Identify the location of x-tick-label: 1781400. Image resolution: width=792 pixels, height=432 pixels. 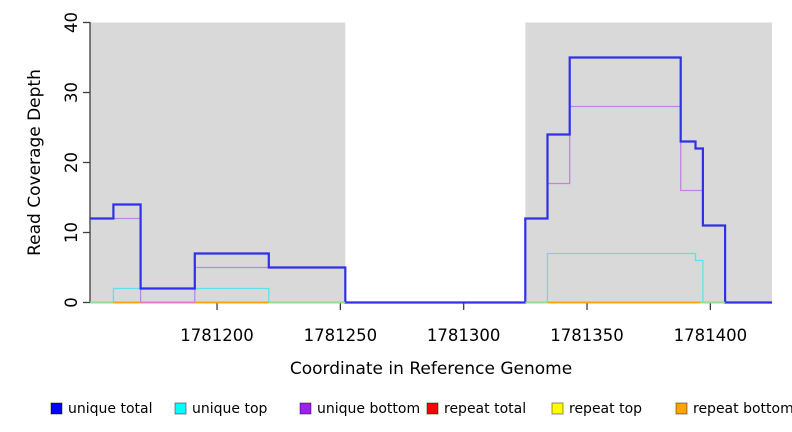
(711, 335).